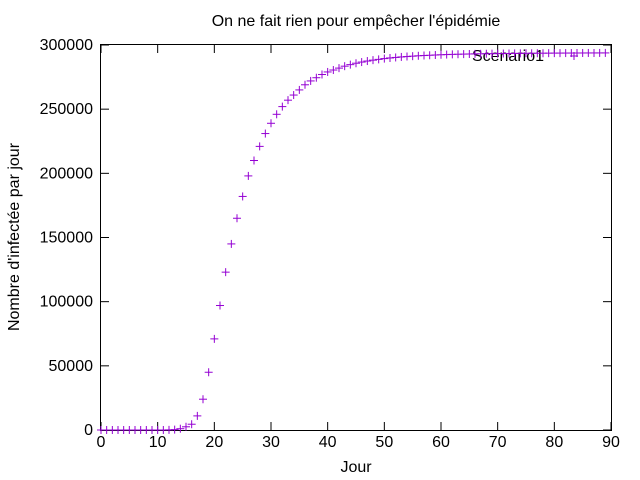 The height and width of the screenshot is (480, 640). Describe the element at coordinates (554, 442) in the screenshot. I see `x-tick-label: 80` at that location.